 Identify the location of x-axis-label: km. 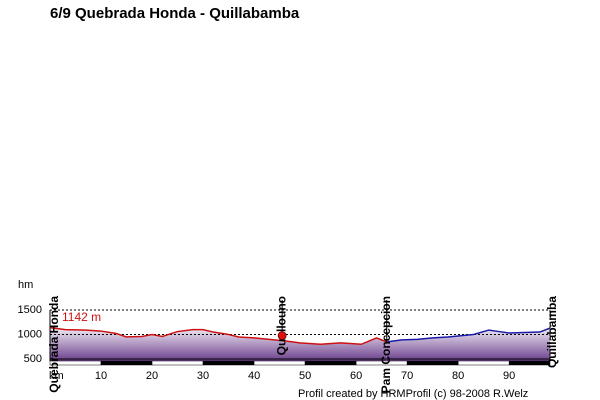
(56, 376).